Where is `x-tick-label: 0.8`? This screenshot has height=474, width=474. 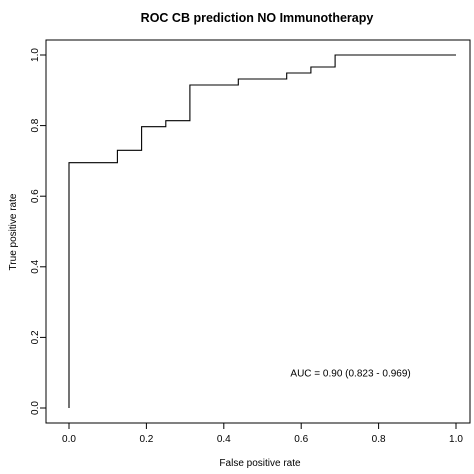 x-tick-label: 0.8 is located at coordinates (379, 439).